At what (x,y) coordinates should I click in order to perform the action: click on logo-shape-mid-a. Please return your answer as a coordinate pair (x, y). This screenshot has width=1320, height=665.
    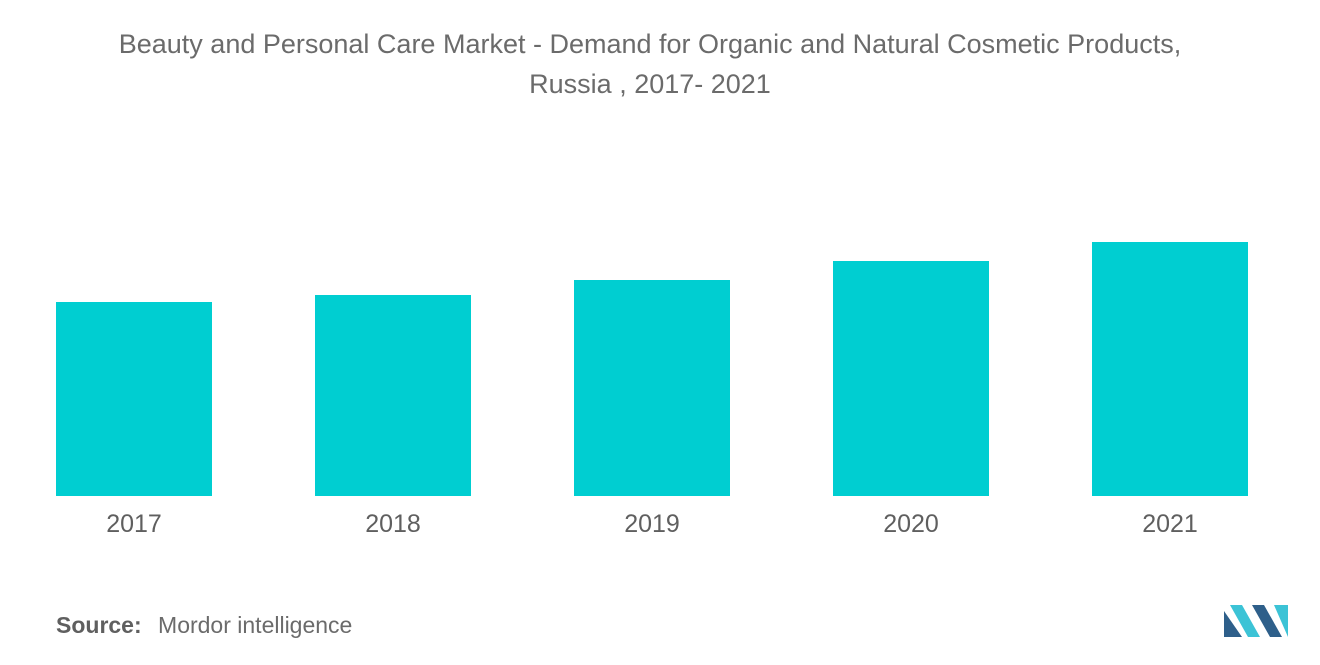
    Looking at the image, I should click on (1245, 621).